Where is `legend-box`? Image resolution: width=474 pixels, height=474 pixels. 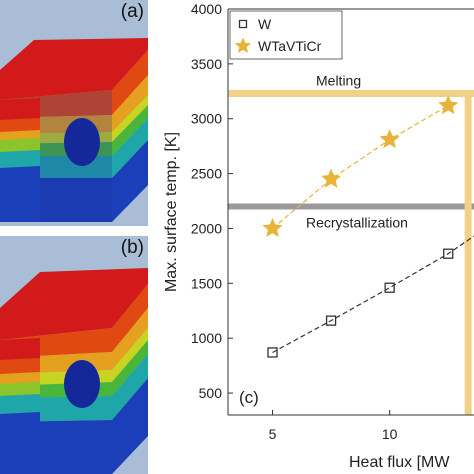
legend-box is located at coordinates (286, 35).